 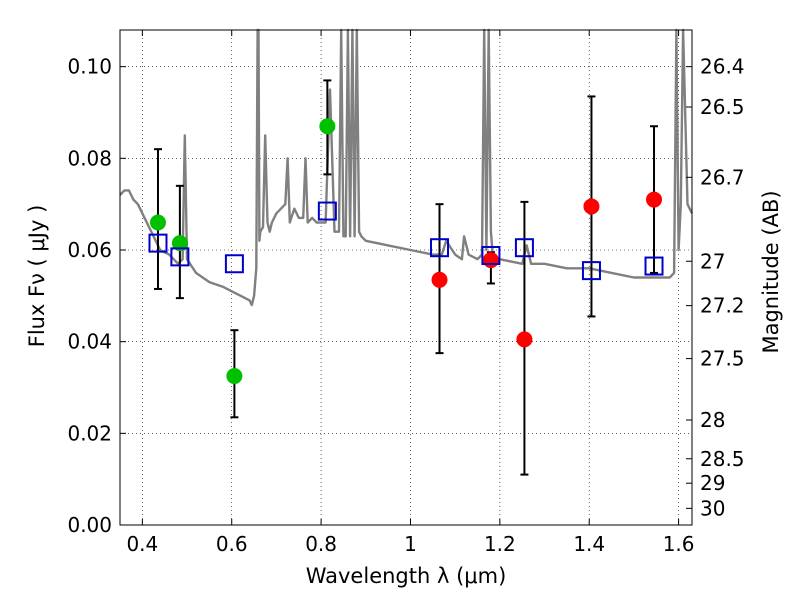 I want to click on y2-tick-label: 27, so click(x=712, y=261).